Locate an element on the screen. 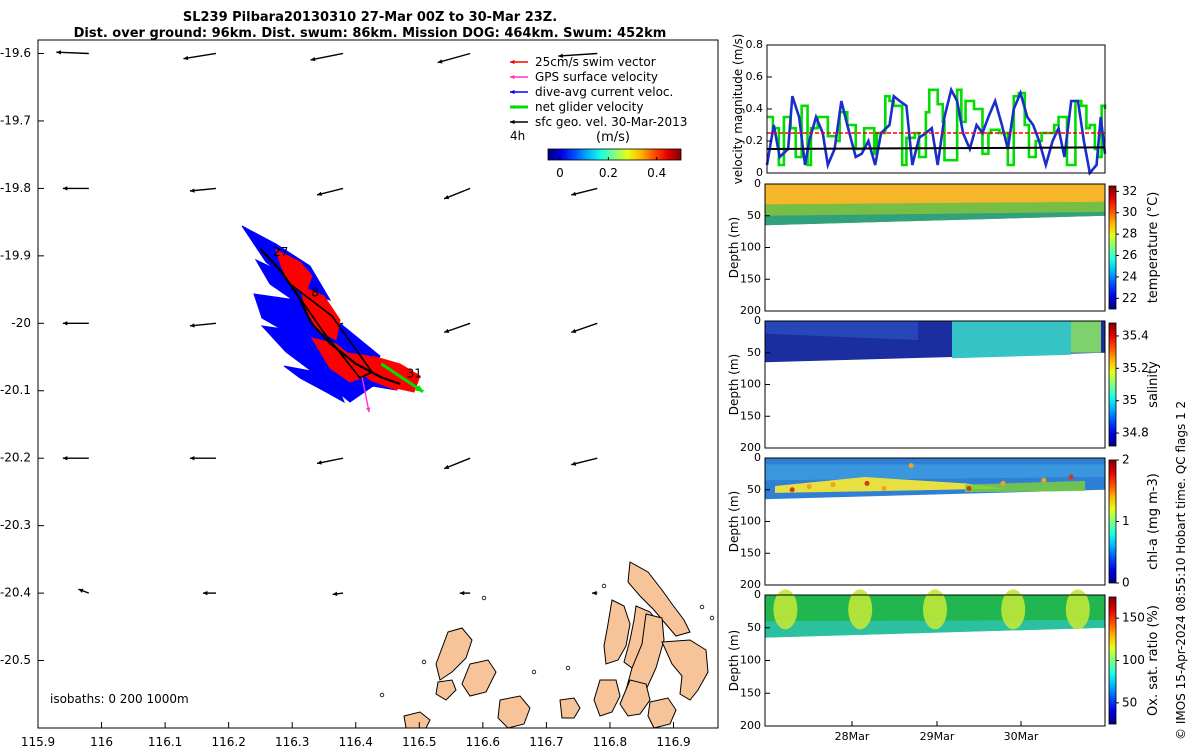  map-ytick-label-4: -20 is located at coordinates (21, 323).